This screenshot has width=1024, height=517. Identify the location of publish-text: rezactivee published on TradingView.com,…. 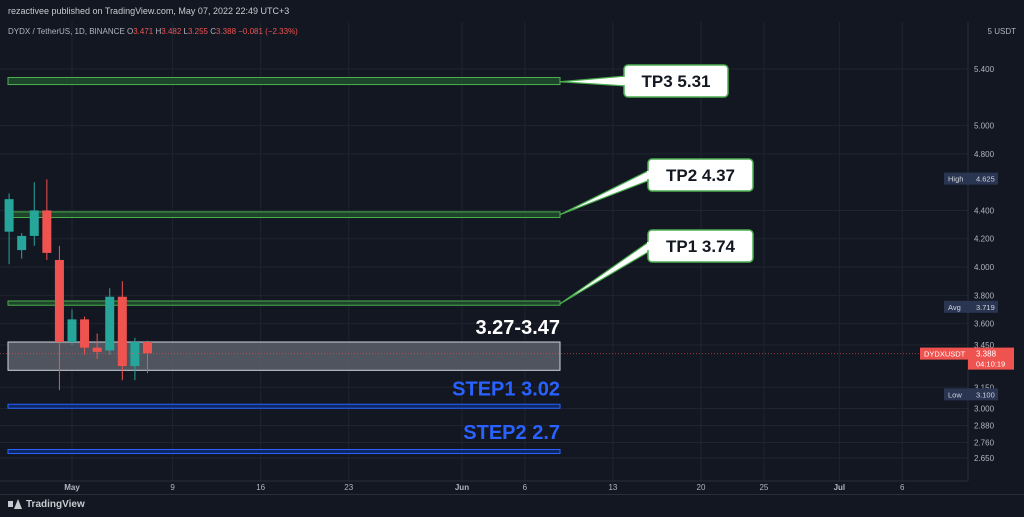
(149, 11).